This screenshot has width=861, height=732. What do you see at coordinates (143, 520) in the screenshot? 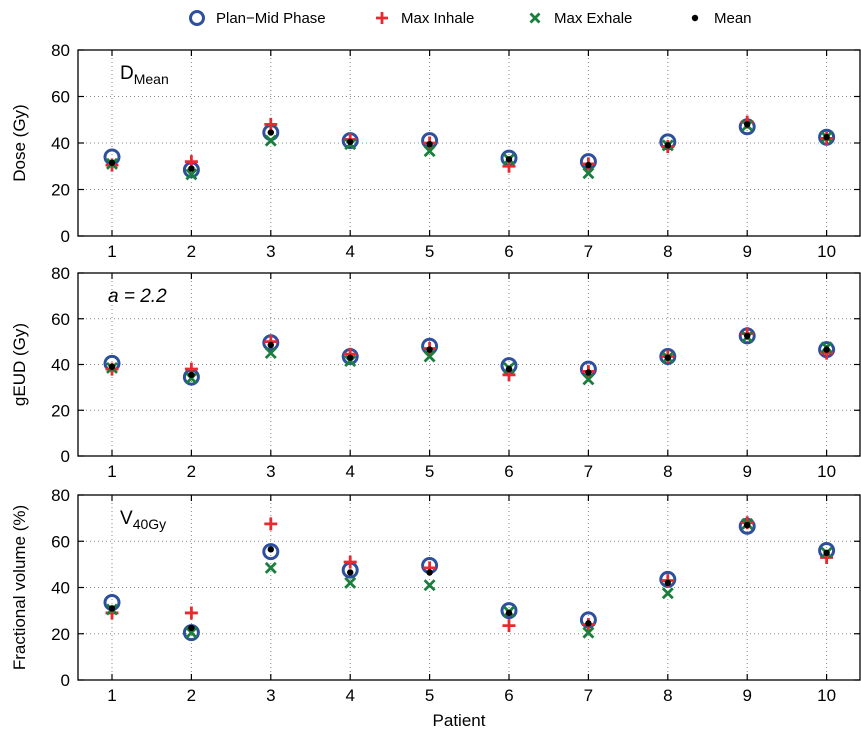
I see `panel-annotation: V40Gy` at bounding box center [143, 520].